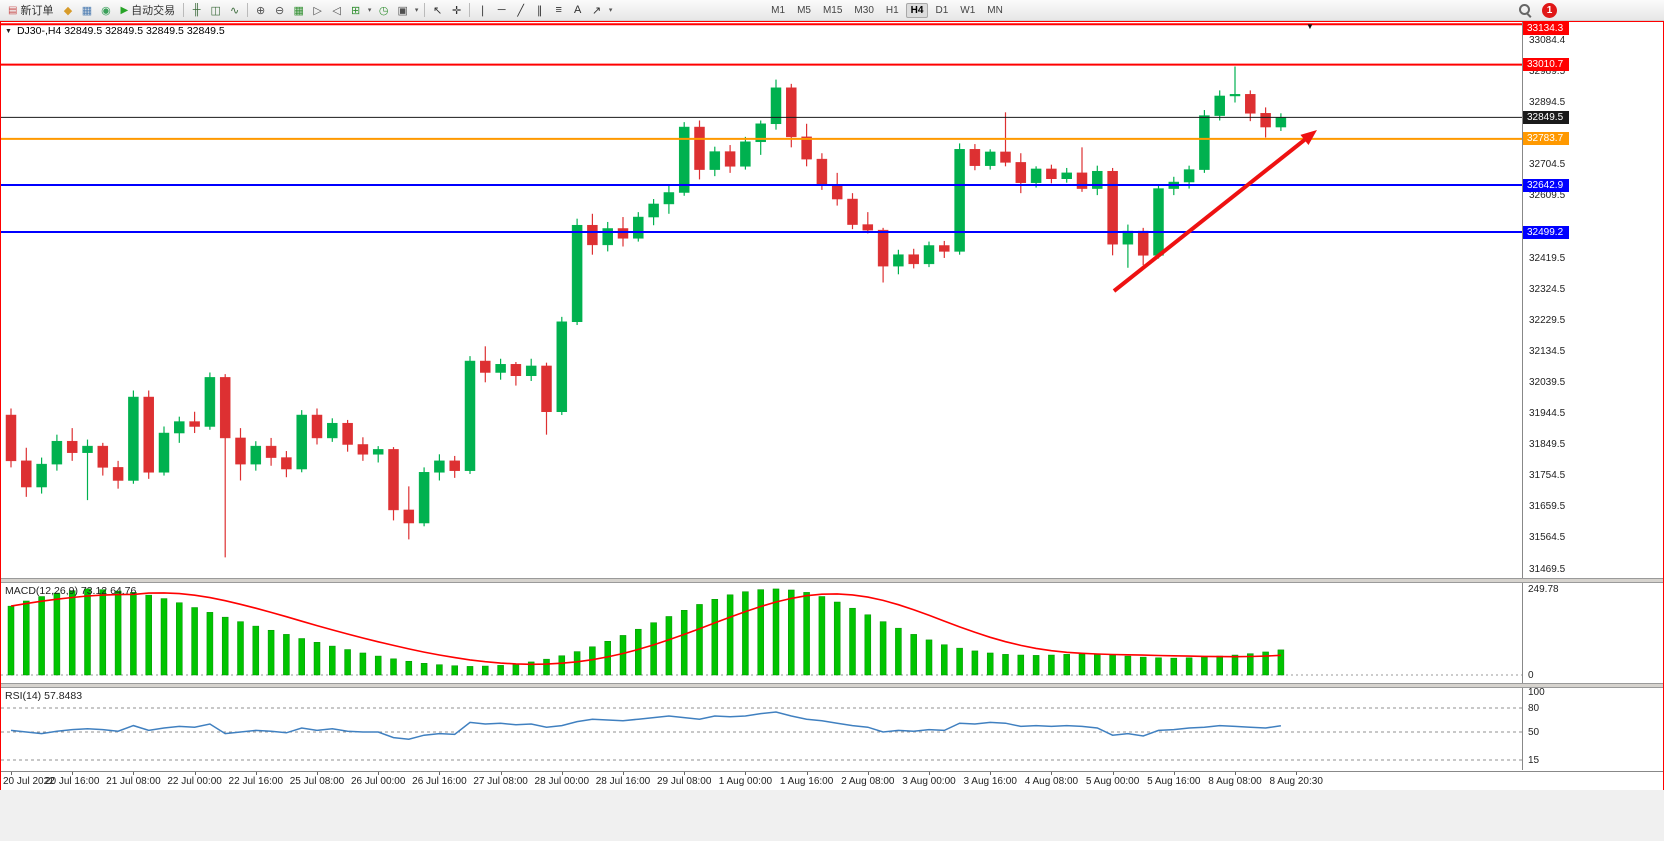  What do you see at coordinates (215, 10) in the screenshot?
I see `candlestick-chart-icon: ◫` at bounding box center [215, 10].